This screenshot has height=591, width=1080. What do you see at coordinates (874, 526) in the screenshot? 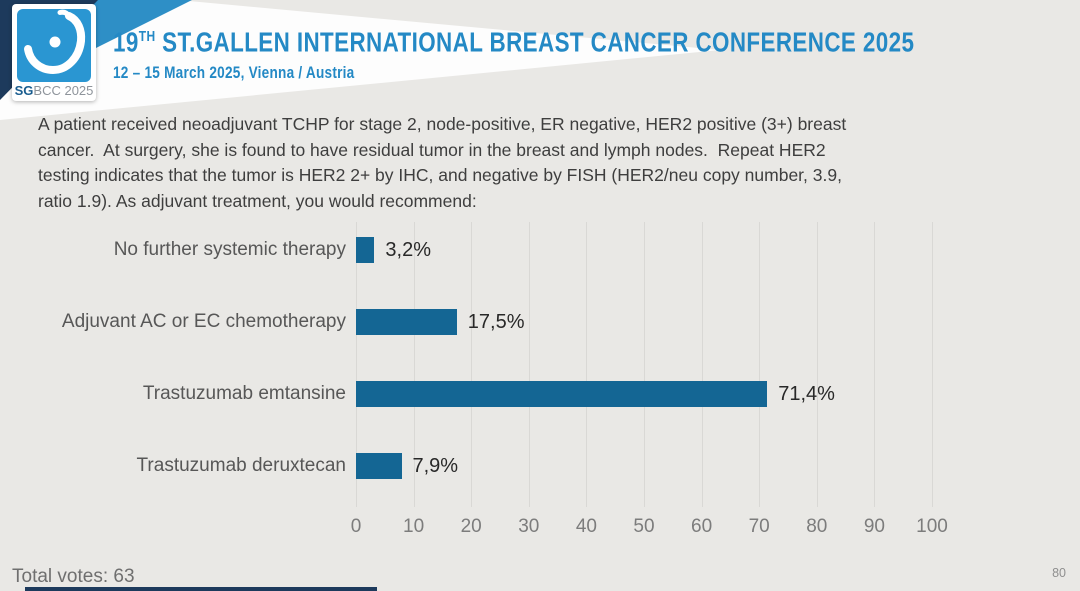
I see `x-axis-tick: 90` at bounding box center [874, 526].